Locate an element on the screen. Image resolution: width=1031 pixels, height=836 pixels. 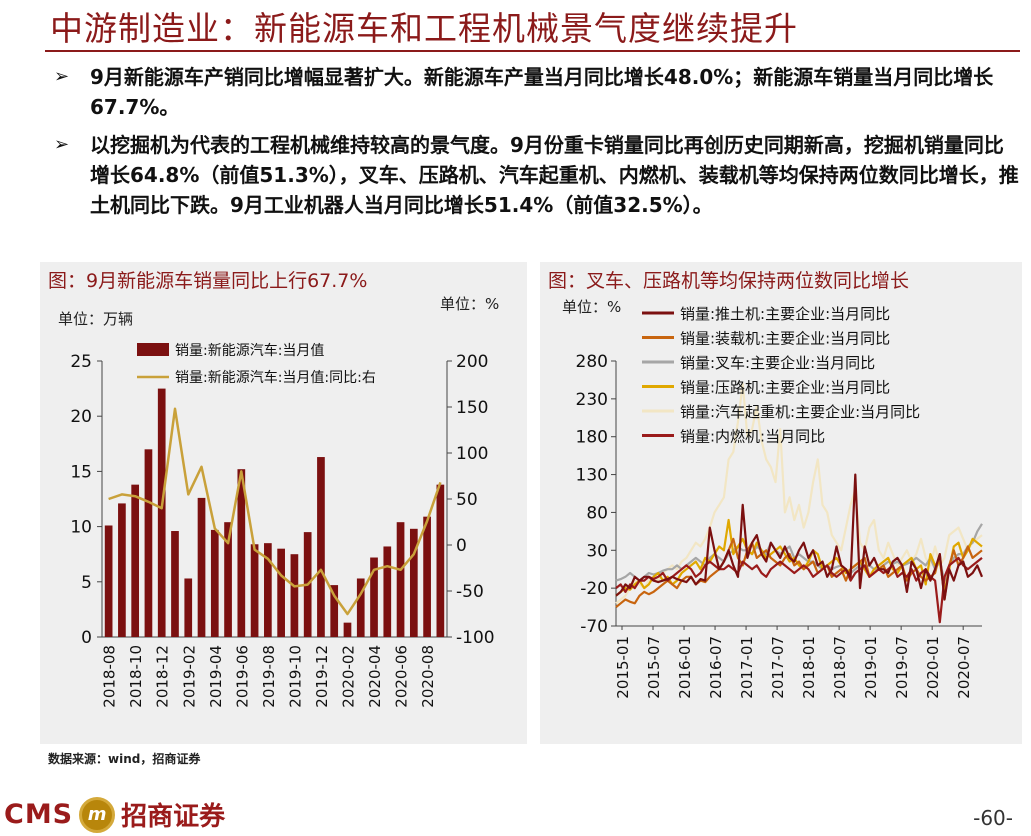
y-tick-label-right: 200 is located at coordinates (472, 362).